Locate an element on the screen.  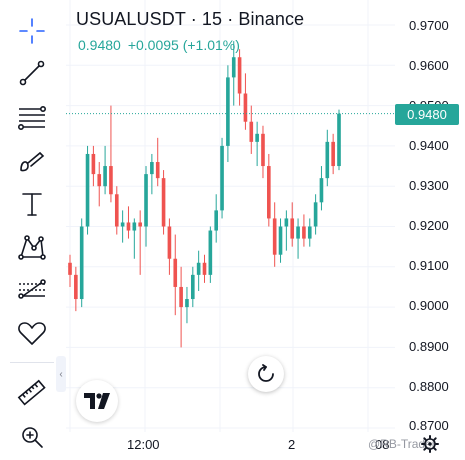
trend-line-tool is located at coordinates (32, 73).